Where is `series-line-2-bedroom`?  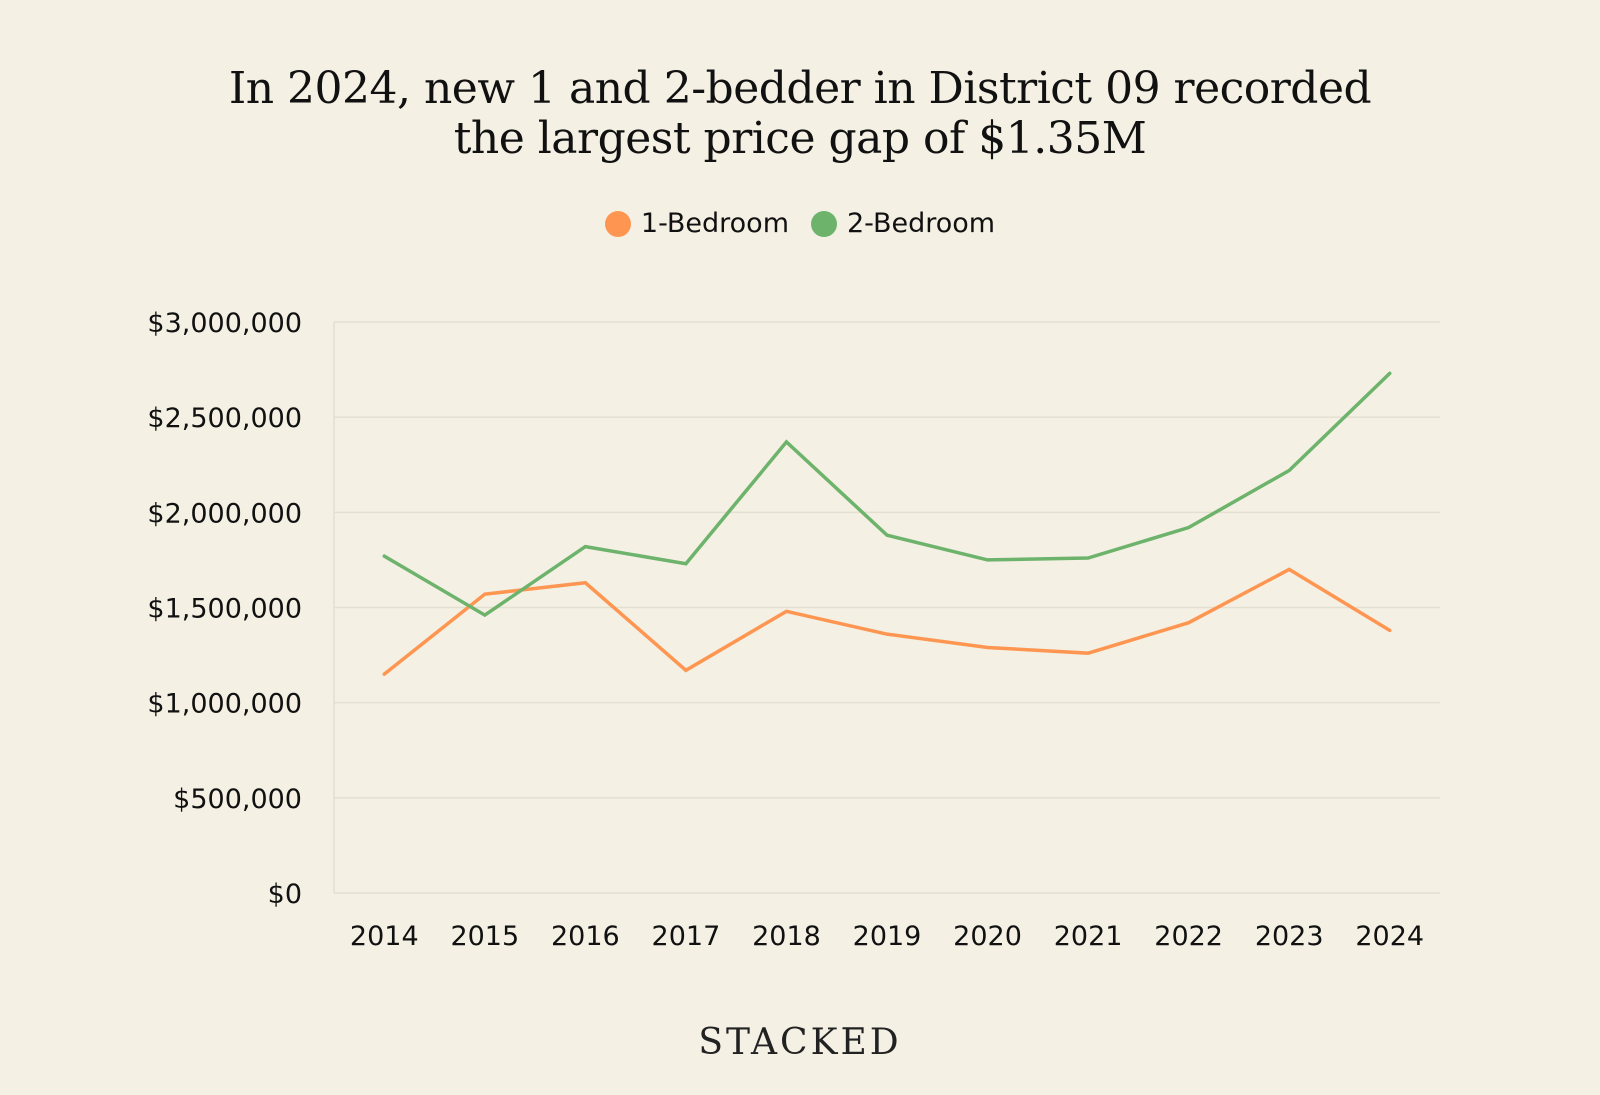
series-line-2-bedroom is located at coordinates (887, 494).